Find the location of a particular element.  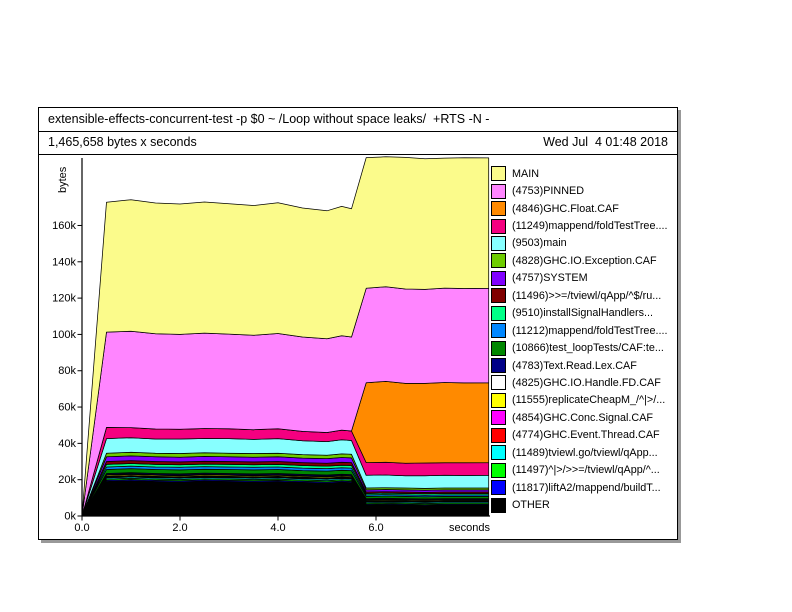

legend-swatch-s4757 is located at coordinates (498, 278).